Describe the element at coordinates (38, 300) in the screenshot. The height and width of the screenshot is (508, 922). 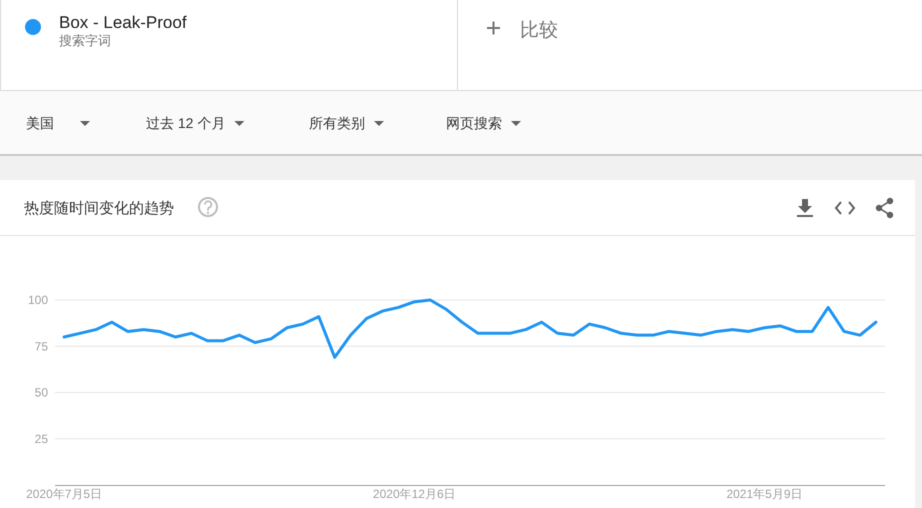
I see `y-tick-label: 100` at that location.